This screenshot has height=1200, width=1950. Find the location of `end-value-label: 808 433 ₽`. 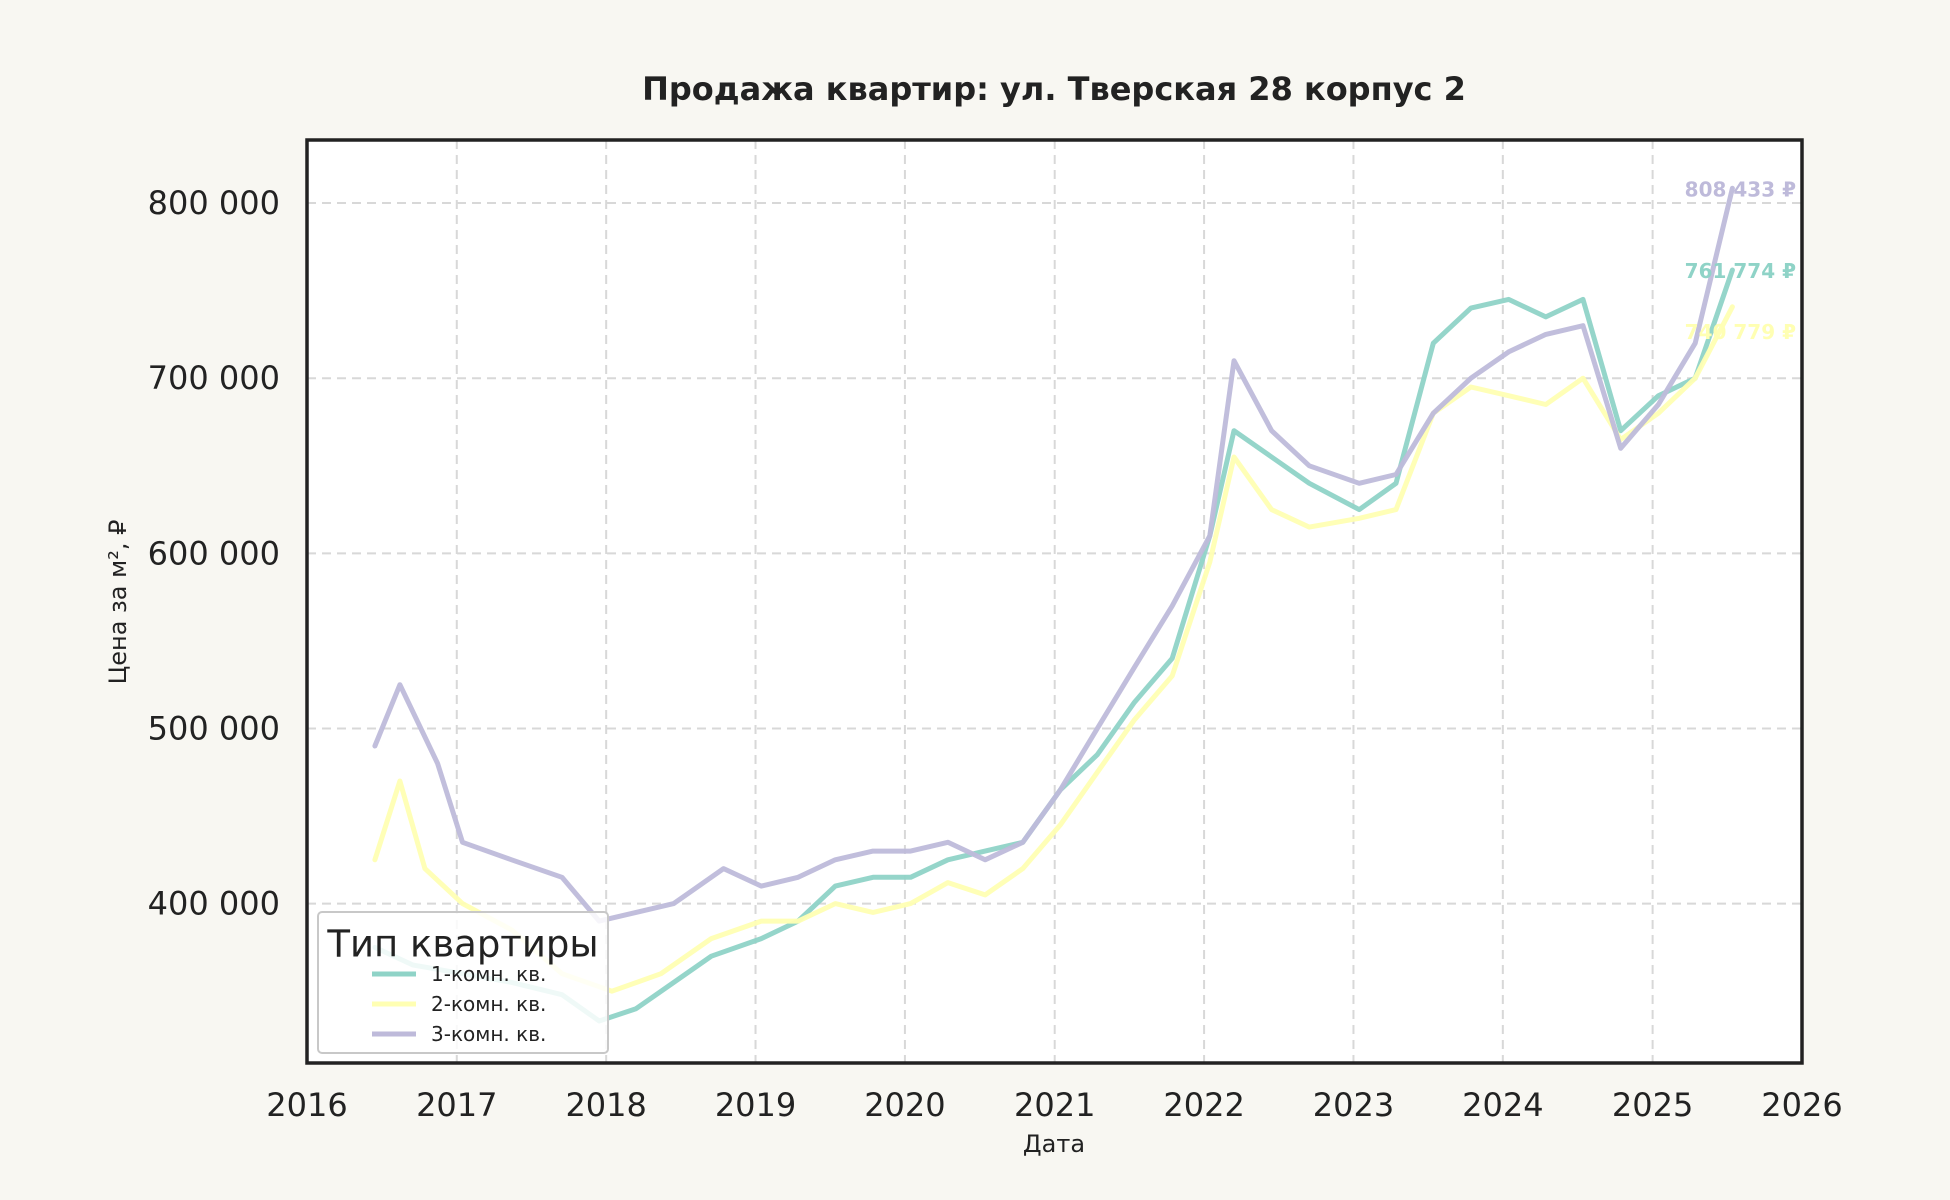

end-value-label: 808 433 ₽ is located at coordinates (1740, 189).